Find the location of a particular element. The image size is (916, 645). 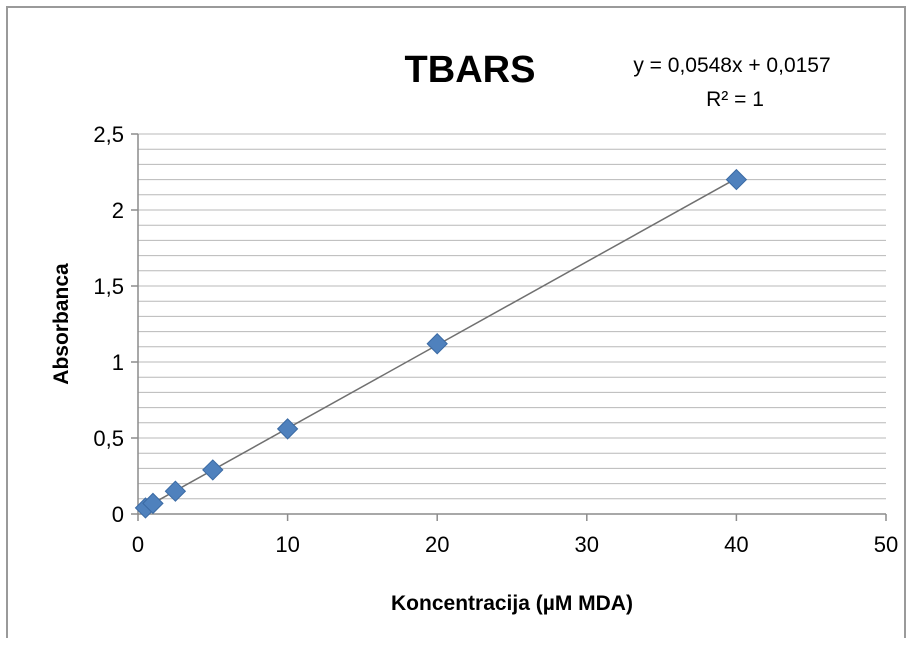

y-tick-label: 2,5 is located at coordinates (108, 134).